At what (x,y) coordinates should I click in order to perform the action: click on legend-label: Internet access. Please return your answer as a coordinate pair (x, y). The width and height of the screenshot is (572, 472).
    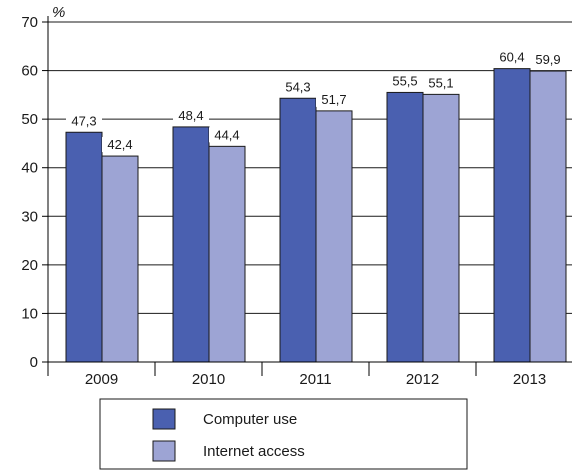
    Looking at the image, I should click on (254, 451).